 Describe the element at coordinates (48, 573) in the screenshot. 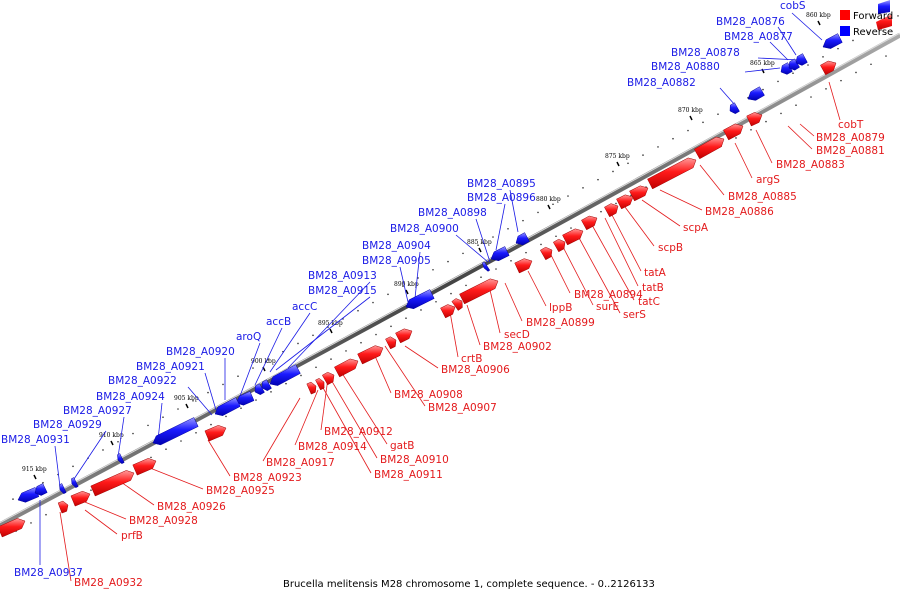

I see `reverse-gene-label: BM28_A0937` at that location.